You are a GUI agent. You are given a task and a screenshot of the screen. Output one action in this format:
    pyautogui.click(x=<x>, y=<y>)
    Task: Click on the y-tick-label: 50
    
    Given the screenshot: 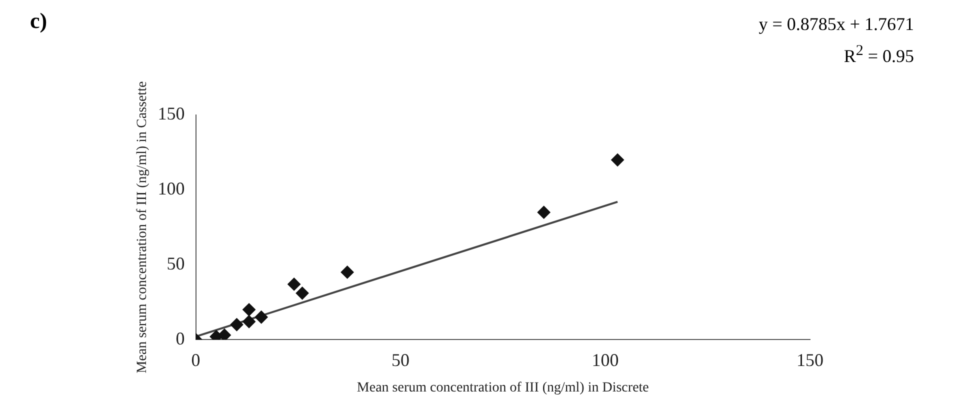 What is the action you would take?
    pyautogui.click(x=175, y=263)
    